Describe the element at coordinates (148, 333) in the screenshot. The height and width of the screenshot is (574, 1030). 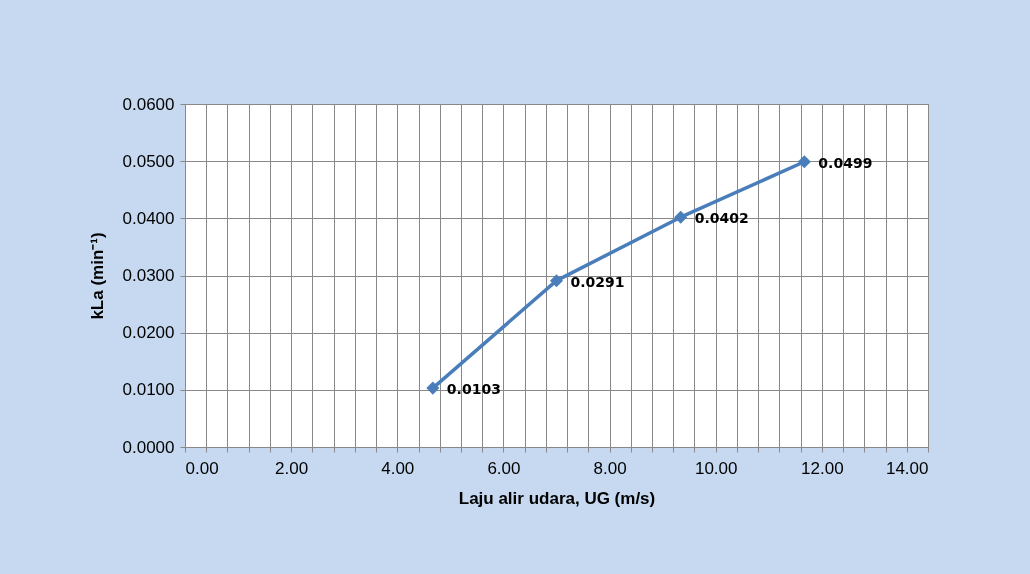
I see `y-tick-label: 0.0200` at that location.